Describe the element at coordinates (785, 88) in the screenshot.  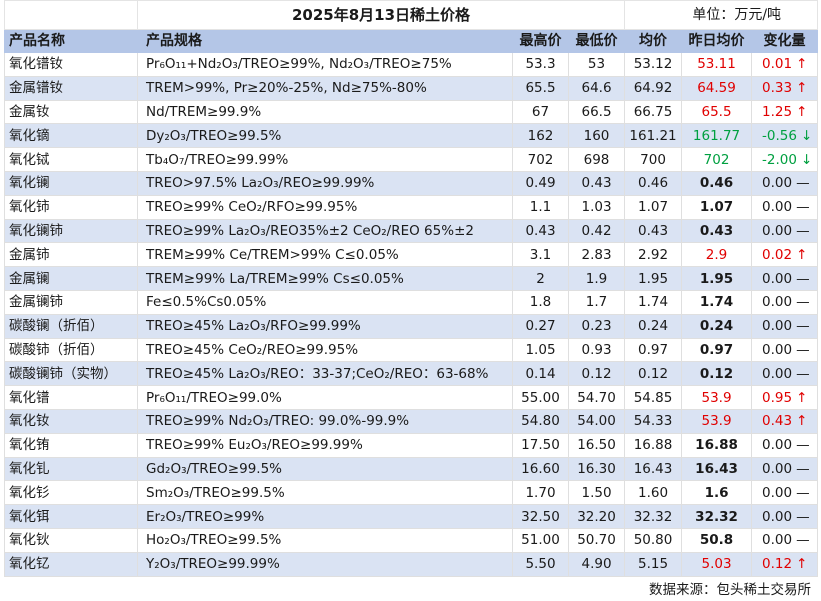
I see `change-value: 0.33 ↑` at that location.